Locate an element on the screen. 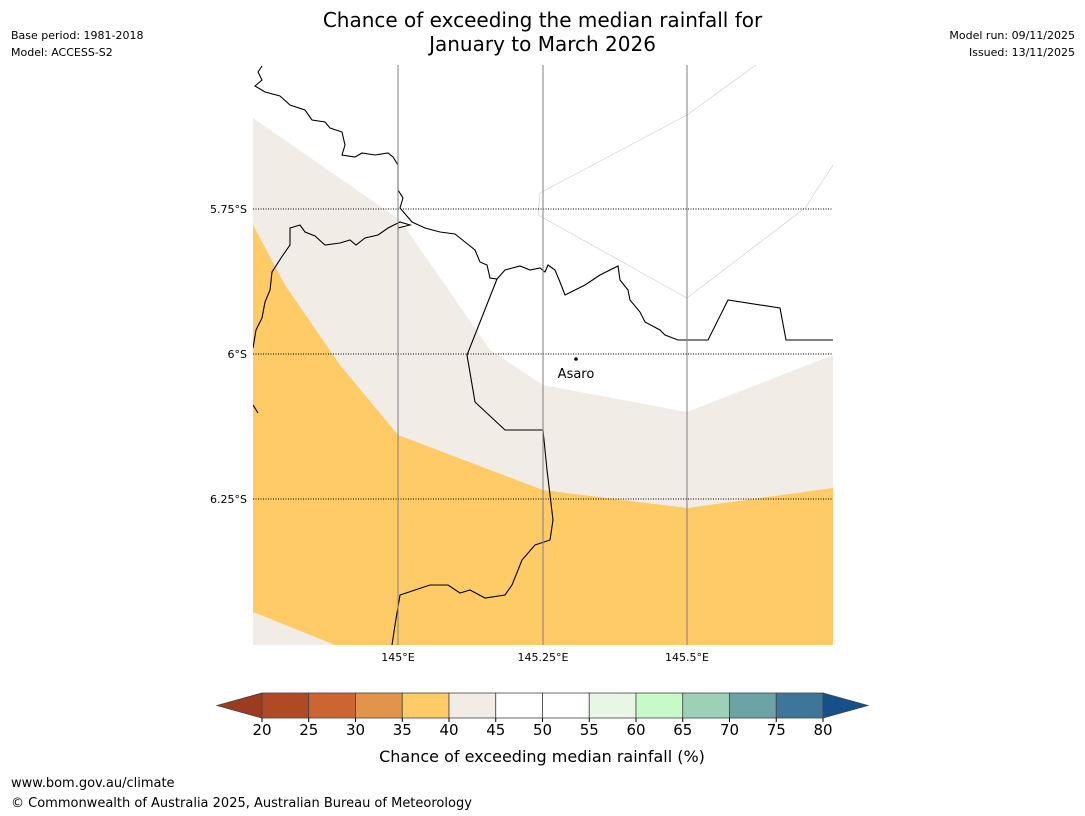 This screenshot has height=816, width=1085. colorbar-tick-label: 35 is located at coordinates (402, 730).